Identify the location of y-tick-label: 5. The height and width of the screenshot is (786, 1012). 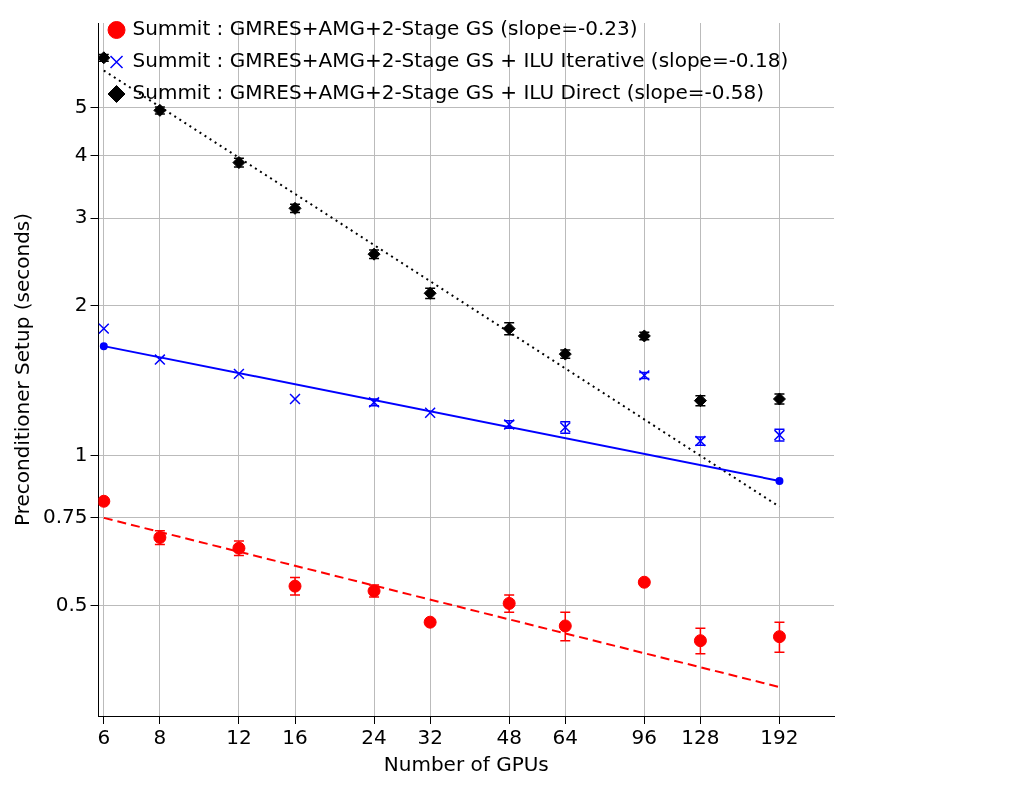
(81, 105).